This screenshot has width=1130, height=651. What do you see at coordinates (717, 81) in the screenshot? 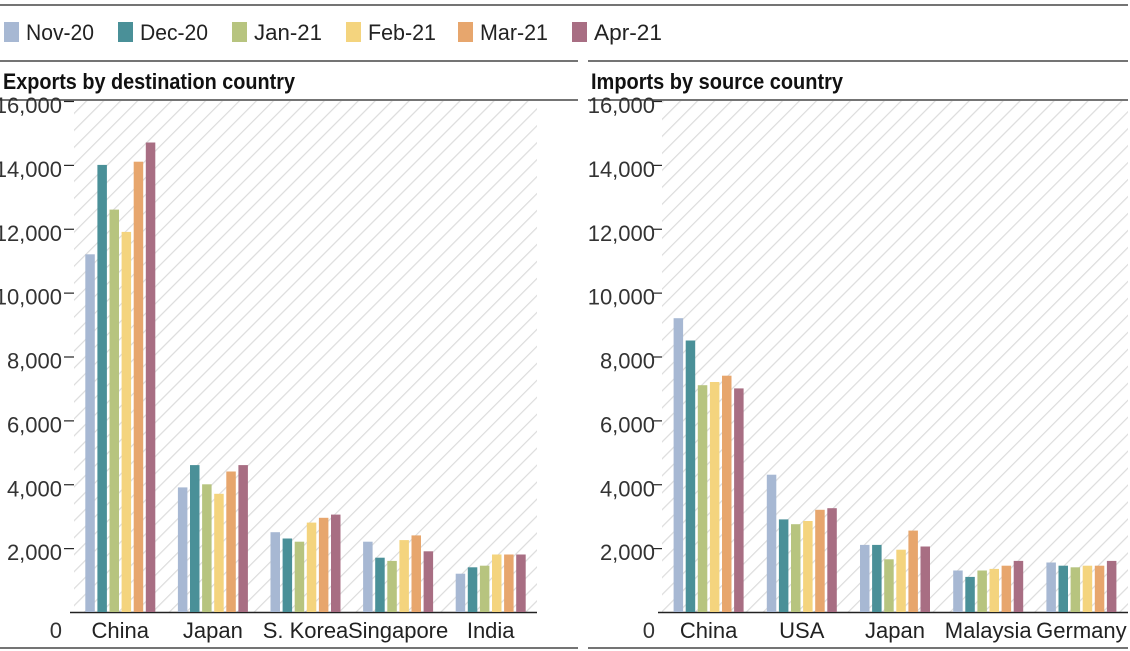
I see `chart-title: Imports by source country` at bounding box center [717, 81].